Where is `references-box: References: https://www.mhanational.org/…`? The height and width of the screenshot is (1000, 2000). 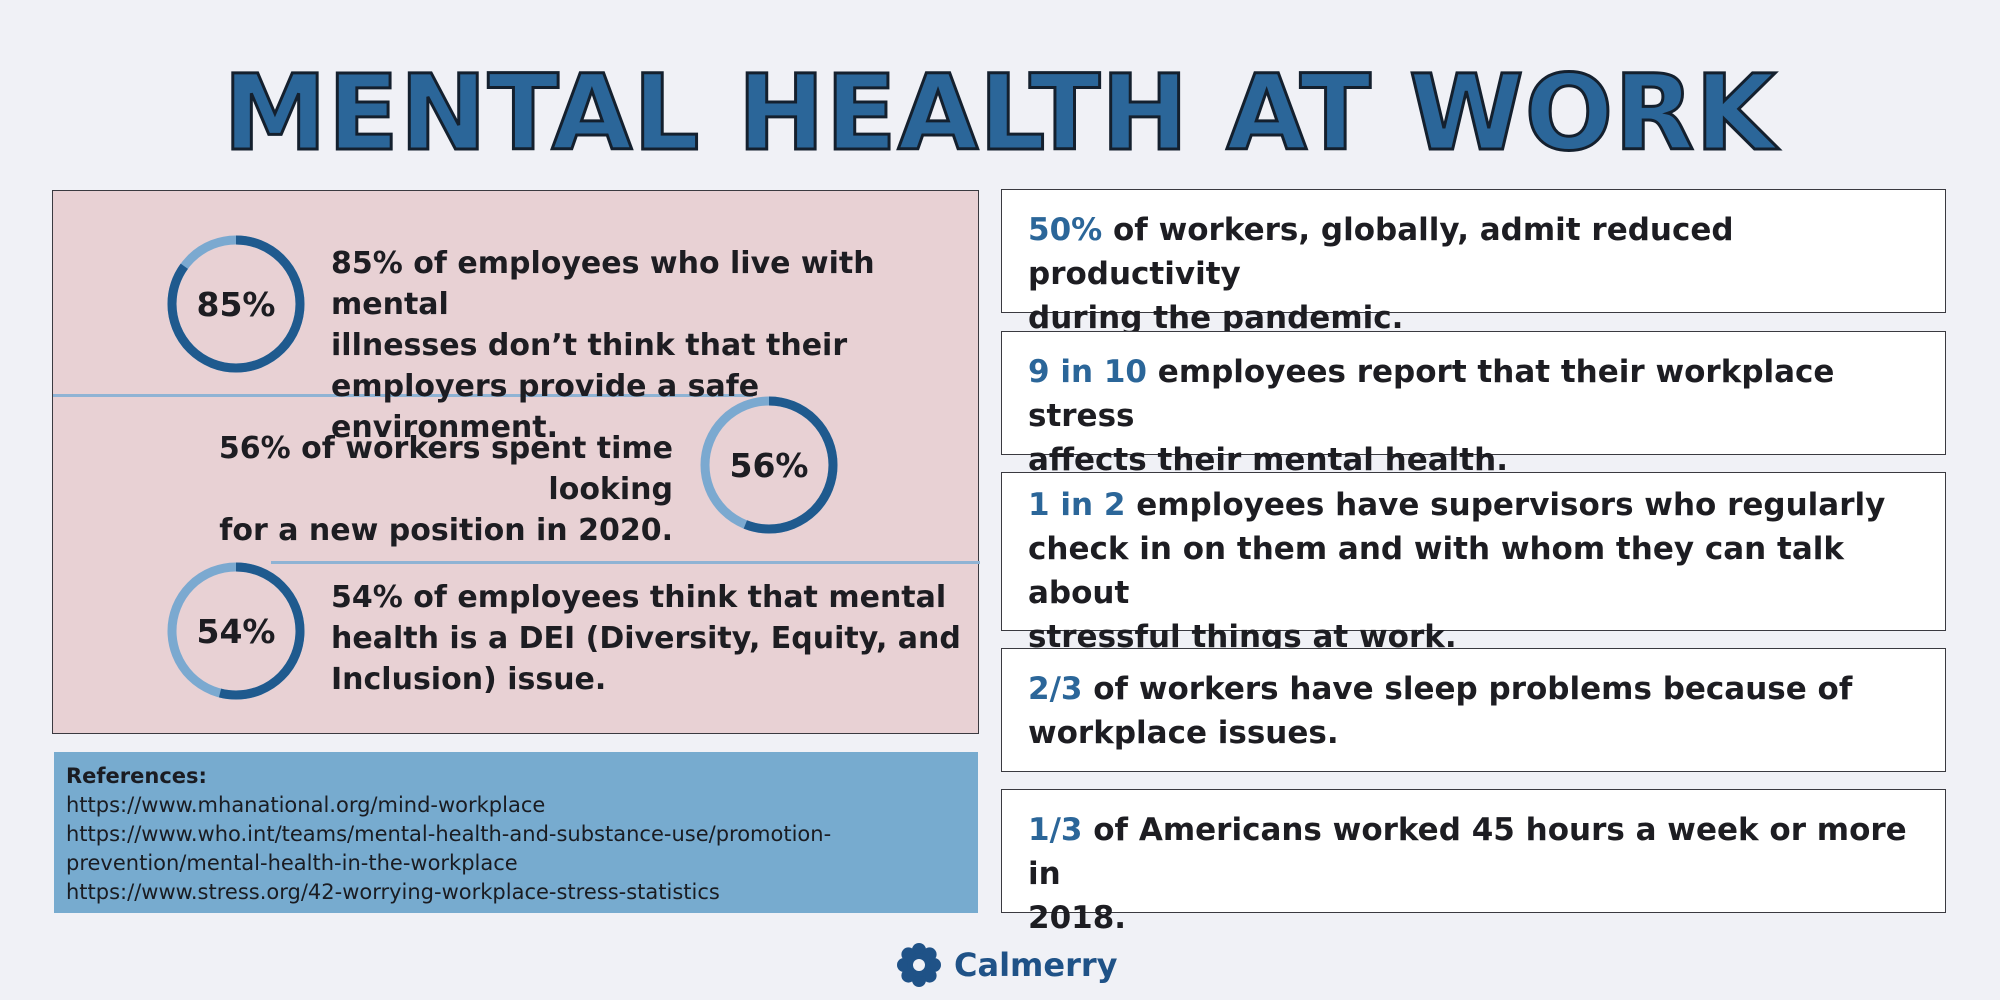 references-box: References: https://www.mhanational.org/… is located at coordinates (516, 832).